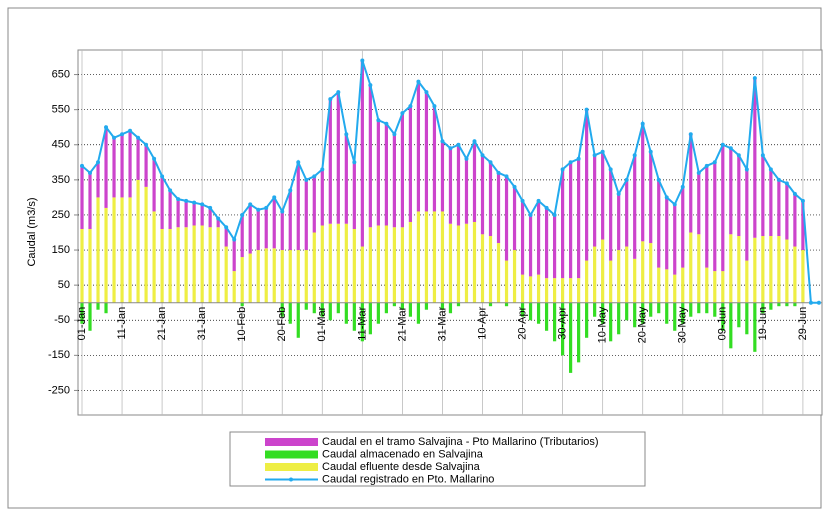 This screenshot has height=512, width=827. Describe the element at coordinates (322, 323) in the screenshot. I see `x-tick-label: 01-Mar` at that location.